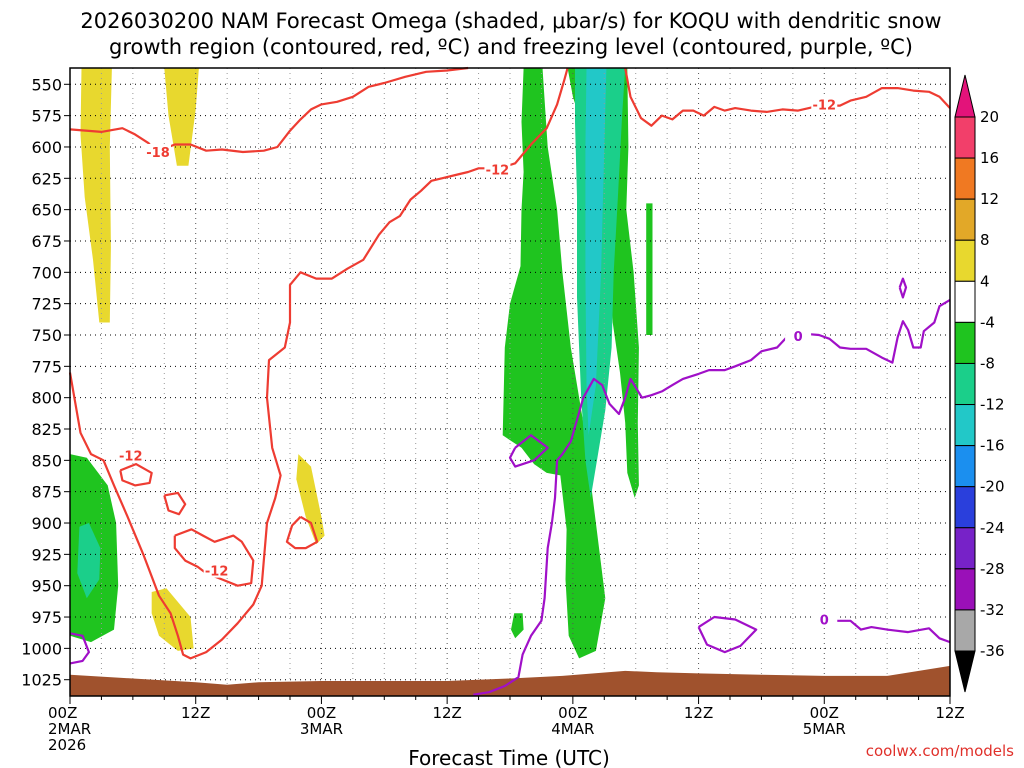 Image resolution: width=1024 pixels, height=768 pixels. Describe the element at coordinates (992, 651) in the screenshot. I see `colorbar-label--36: -36` at that location.